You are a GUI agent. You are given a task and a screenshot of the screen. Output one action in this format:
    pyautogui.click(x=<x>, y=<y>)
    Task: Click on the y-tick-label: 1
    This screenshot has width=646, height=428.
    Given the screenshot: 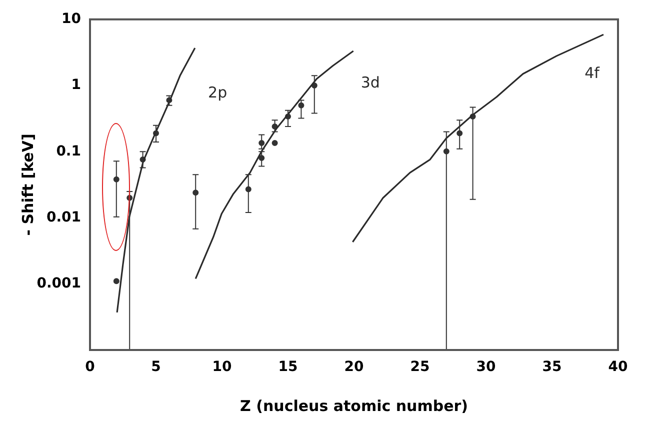 What is the action you would take?
    pyautogui.click(x=76, y=85)
    